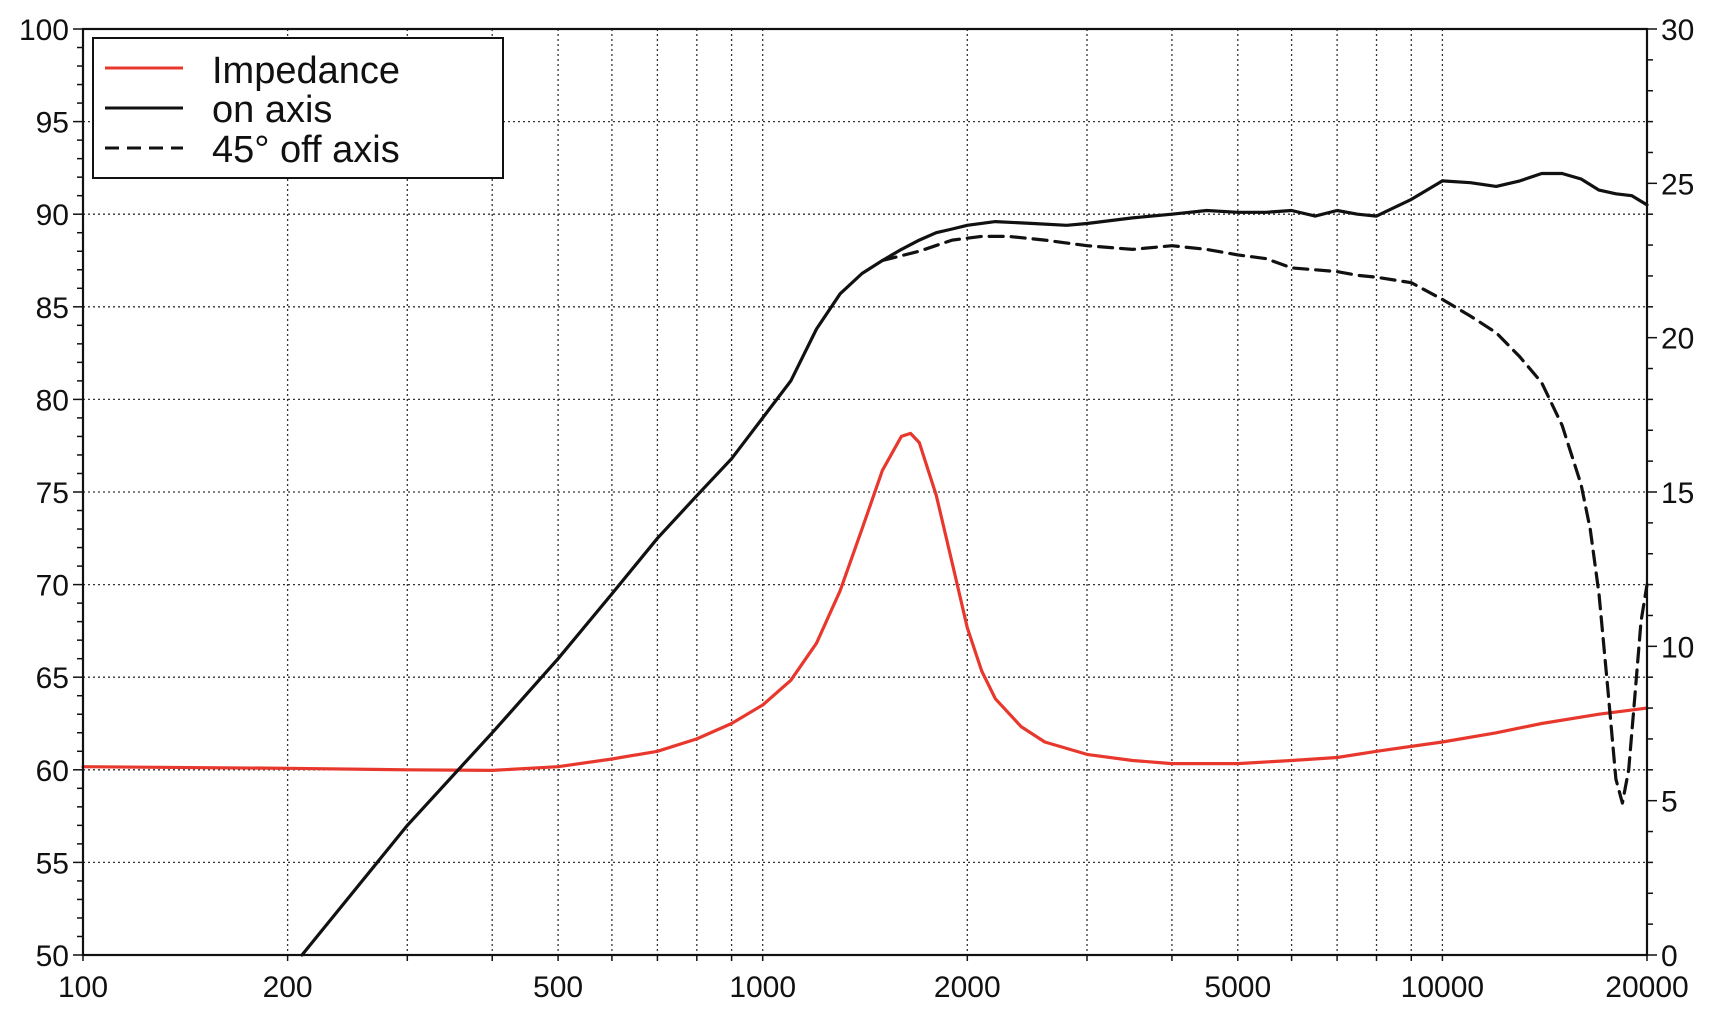 This screenshot has height=1030, width=1717. I want to click on y2-tick-label: 5, so click(1669, 802).